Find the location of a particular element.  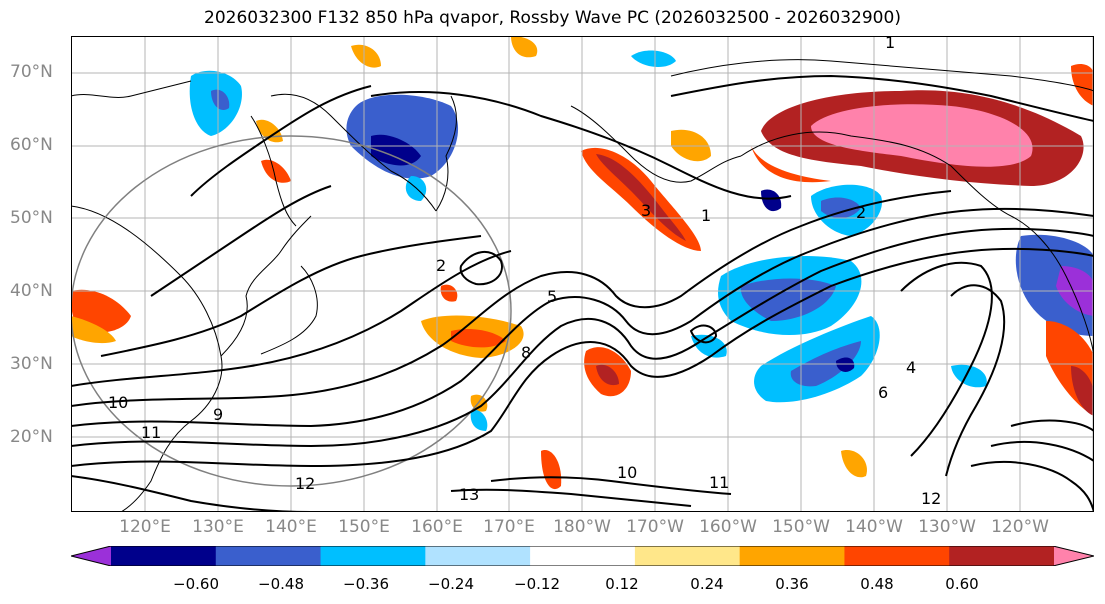

contour-label: 3 is located at coordinates (646, 210).